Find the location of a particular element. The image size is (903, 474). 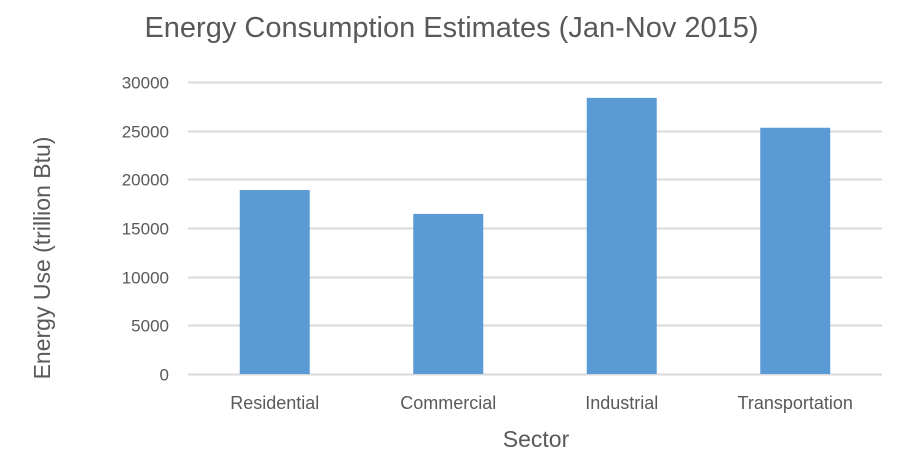

y-tick-label: 15000 is located at coordinates (145, 229).